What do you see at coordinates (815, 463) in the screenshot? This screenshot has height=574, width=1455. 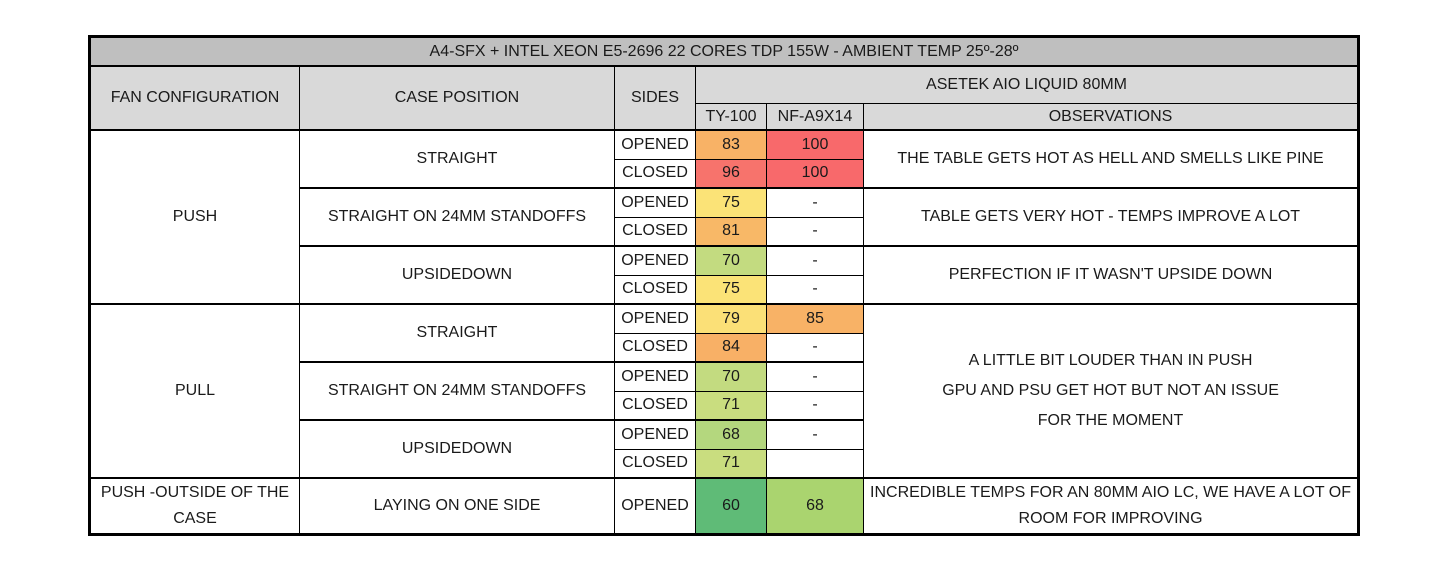 I see `nf-a9x14-temp-cell` at bounding box center [815, 463].